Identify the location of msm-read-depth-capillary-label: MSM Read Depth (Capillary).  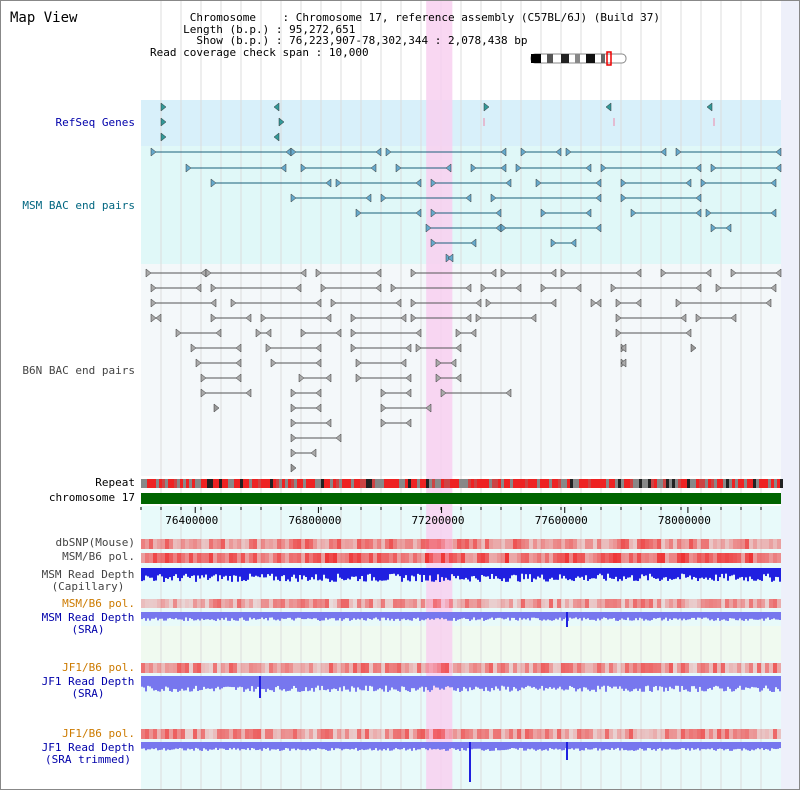
(88, 580).